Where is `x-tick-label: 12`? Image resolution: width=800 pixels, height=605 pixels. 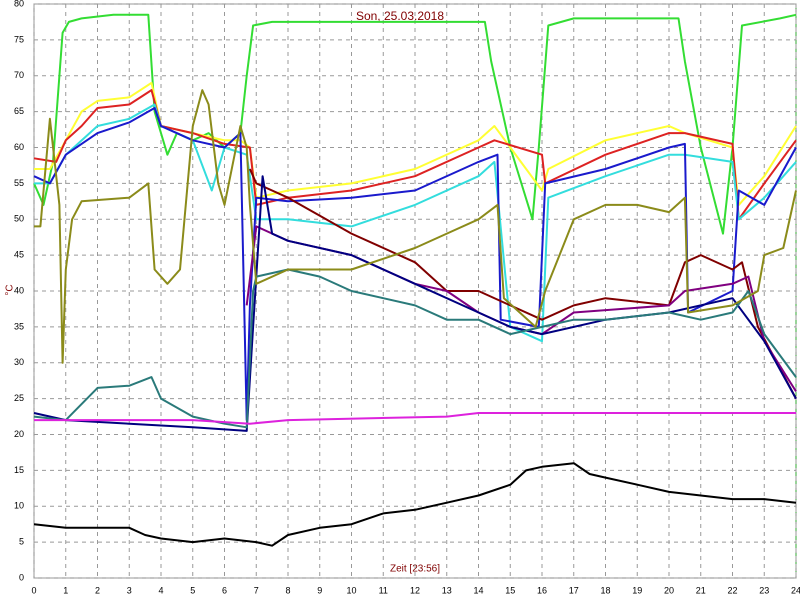
x-tick-label: 12 is located at coordinates (415, 590).